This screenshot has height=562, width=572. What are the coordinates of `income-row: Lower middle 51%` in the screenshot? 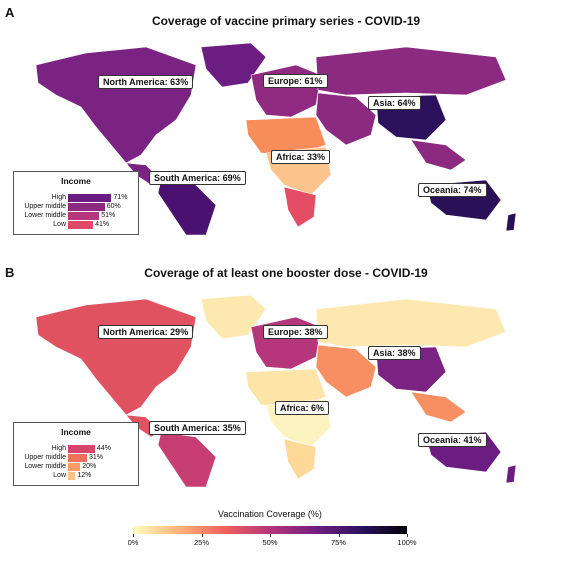 It's located at (76, 215).